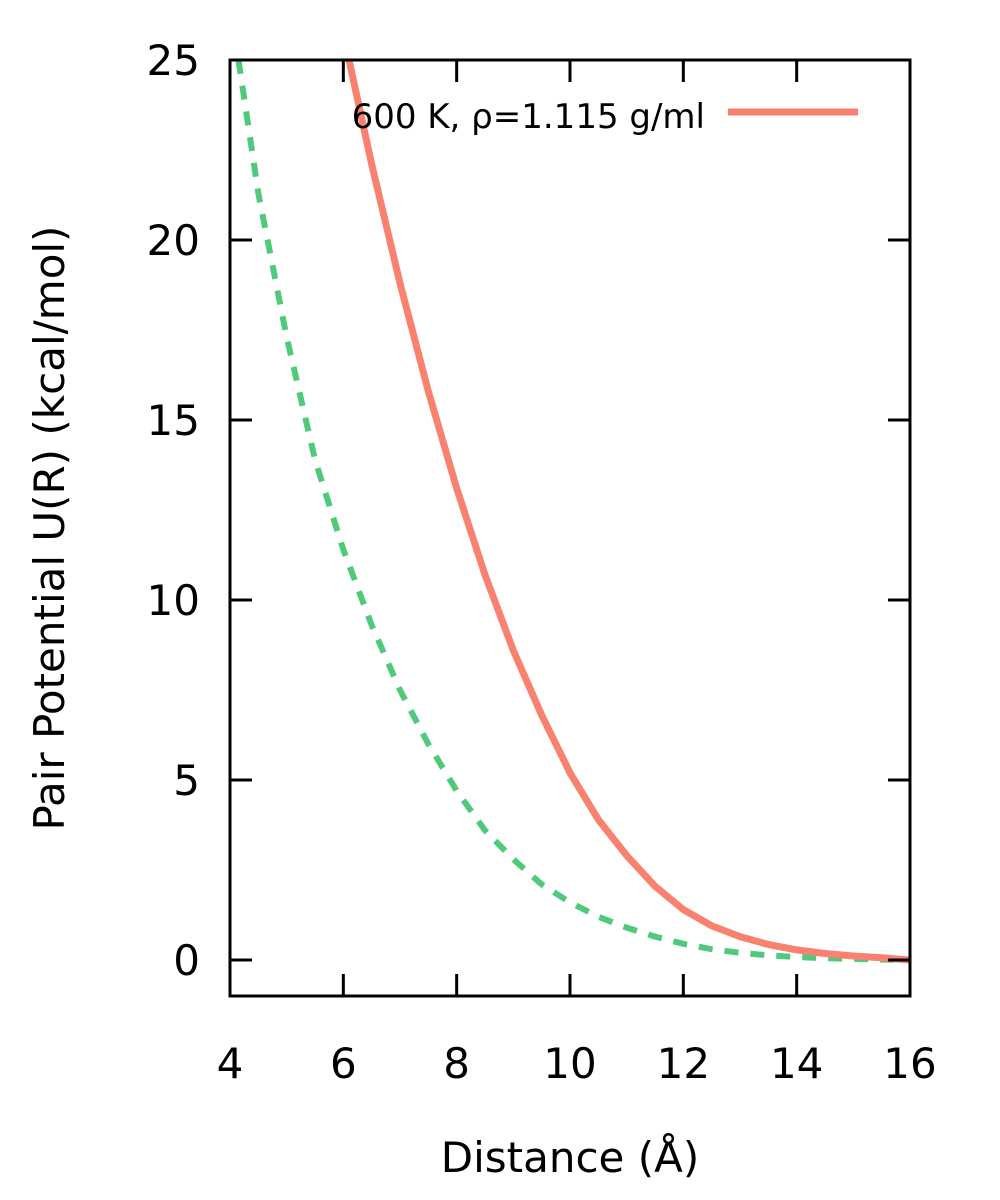 The width and height of the screenshot is (1000, 1200). I want to click on y-tick-label: 25, so click(173, 60).